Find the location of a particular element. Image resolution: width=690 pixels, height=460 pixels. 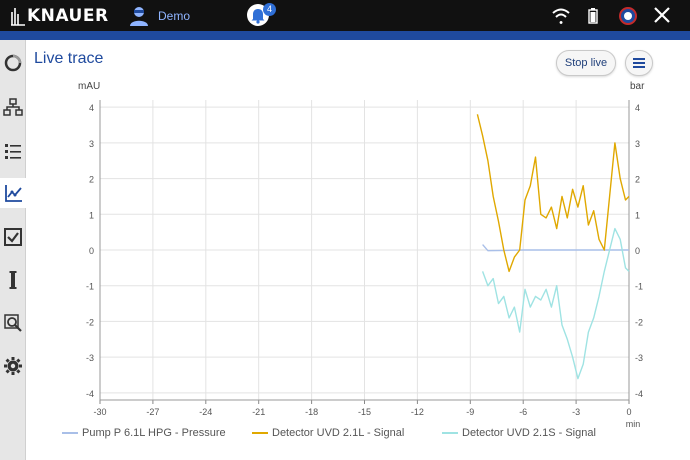

y-tick-label-right: -2 is located at coordinates (639, 322).